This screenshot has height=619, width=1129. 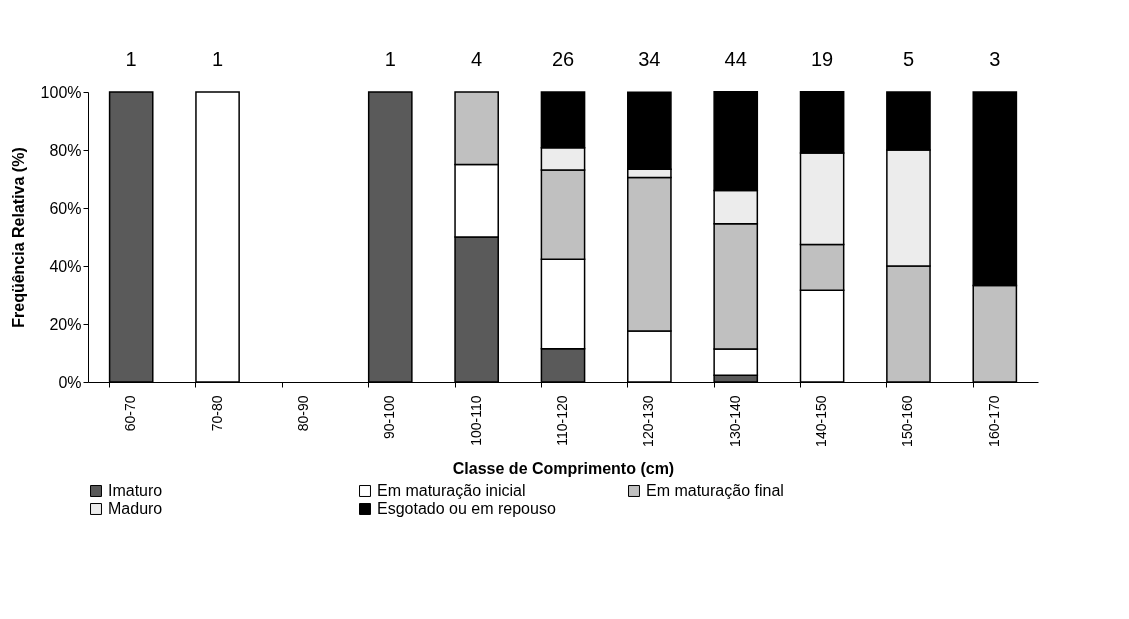 What do you see at coordinates (477, 59) in the screenshot?
I see `annotation: 4` at bounding box center [477, 59].